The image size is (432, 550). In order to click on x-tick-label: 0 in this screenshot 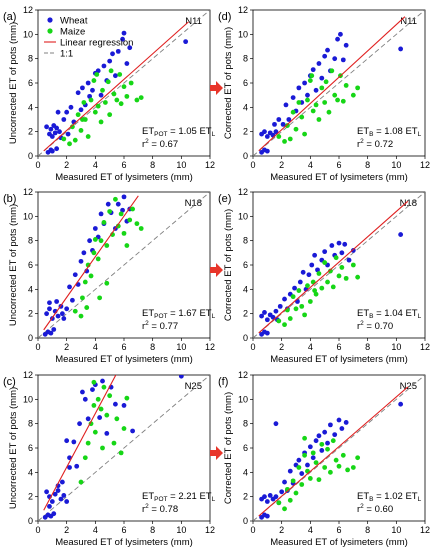, I will do `click(252, 347)`.